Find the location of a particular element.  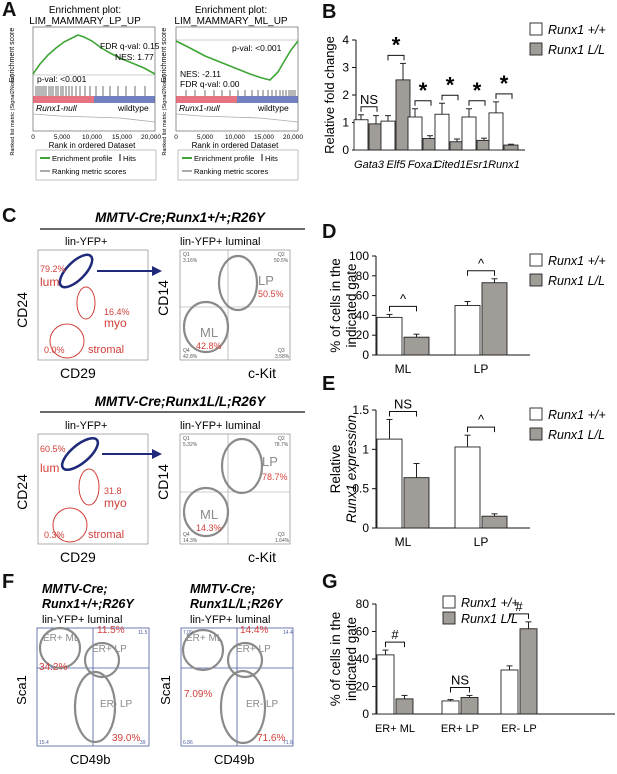

x-category-label: LP is located at coordinates (481, 369).